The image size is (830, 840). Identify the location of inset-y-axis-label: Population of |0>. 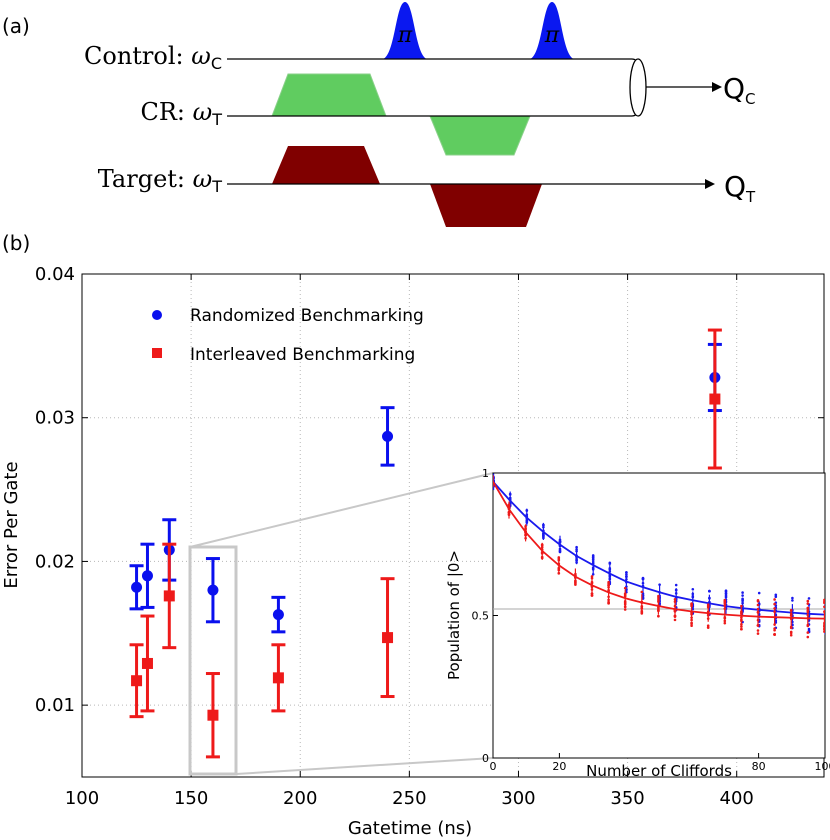
(454, 615).